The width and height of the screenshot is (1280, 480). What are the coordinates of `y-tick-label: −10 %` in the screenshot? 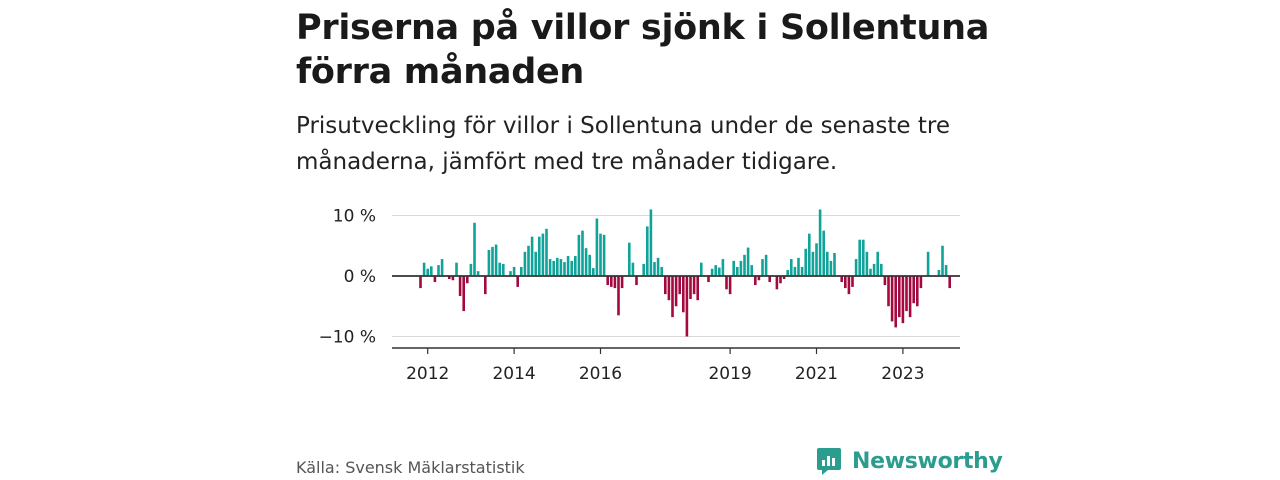 It's located at (347, 338).